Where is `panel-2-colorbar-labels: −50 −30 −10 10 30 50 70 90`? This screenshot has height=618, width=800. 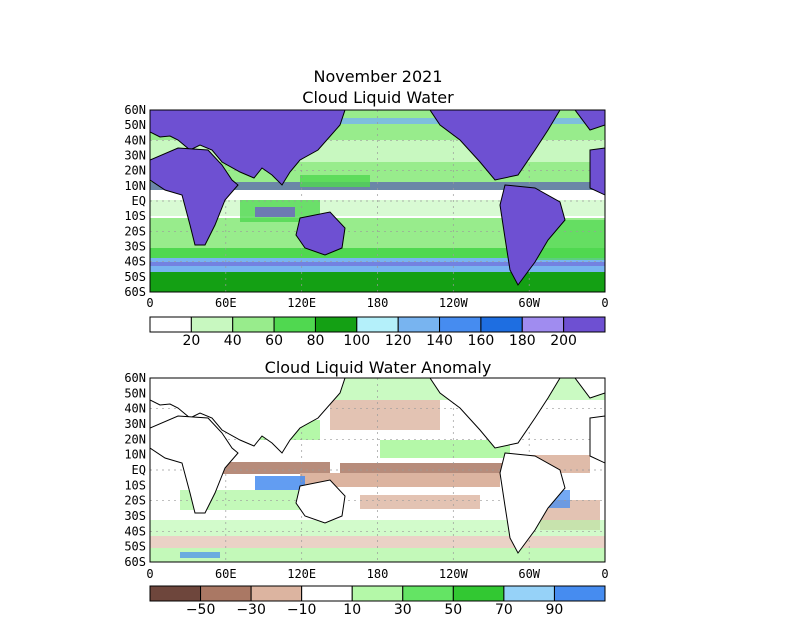
panel-2-colorbar-labels: −50 −30 −10 10 30 50 70 90 is located at coordinates (374, 610).